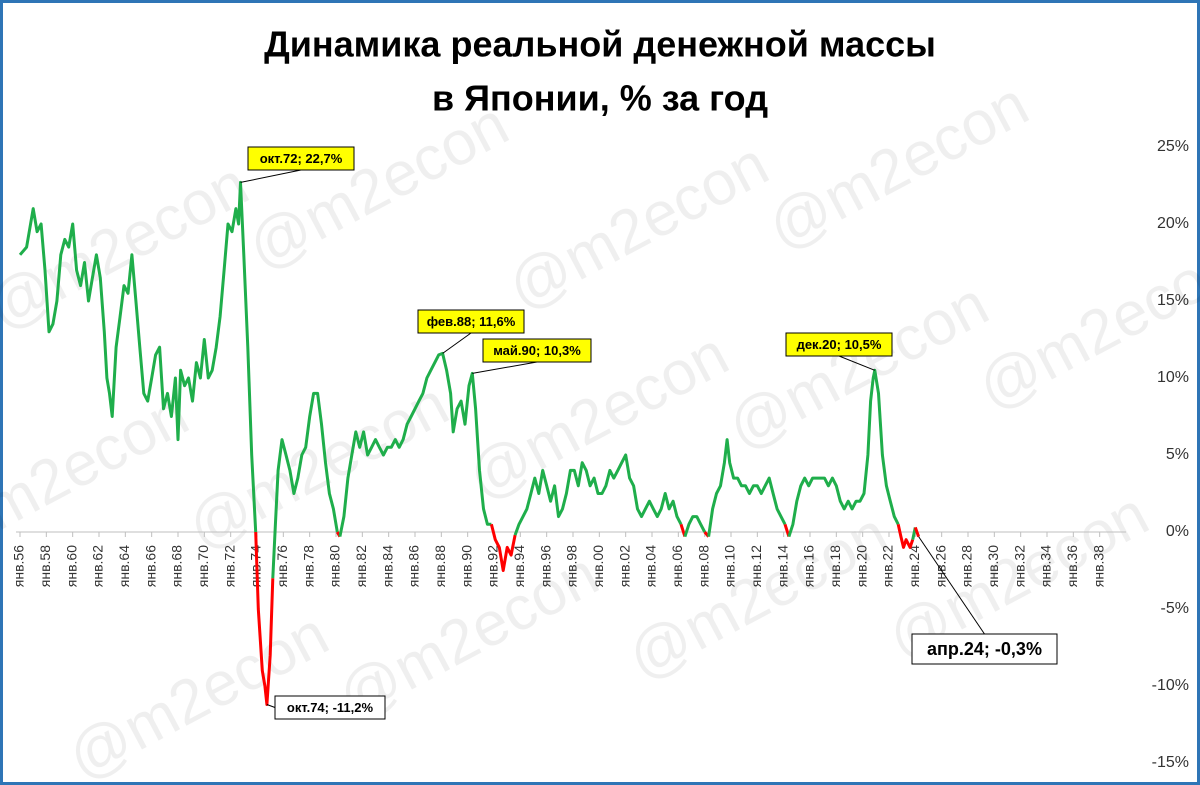  What do you see at coordinates (967, 566) in the screenshot?
I see `x-tick-label: янв.28` at bounding box center [967, 566].